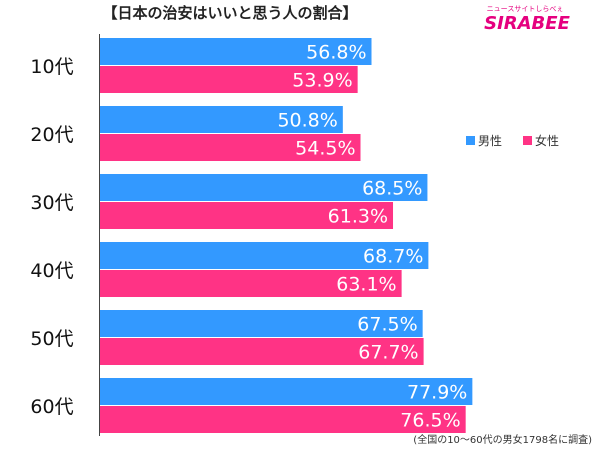 Image resolution: width=600 pixels, height=449 pixels. Describe the element at coordinates (51, 135) in the screenshot. I see `category-label: 20代` at that location.